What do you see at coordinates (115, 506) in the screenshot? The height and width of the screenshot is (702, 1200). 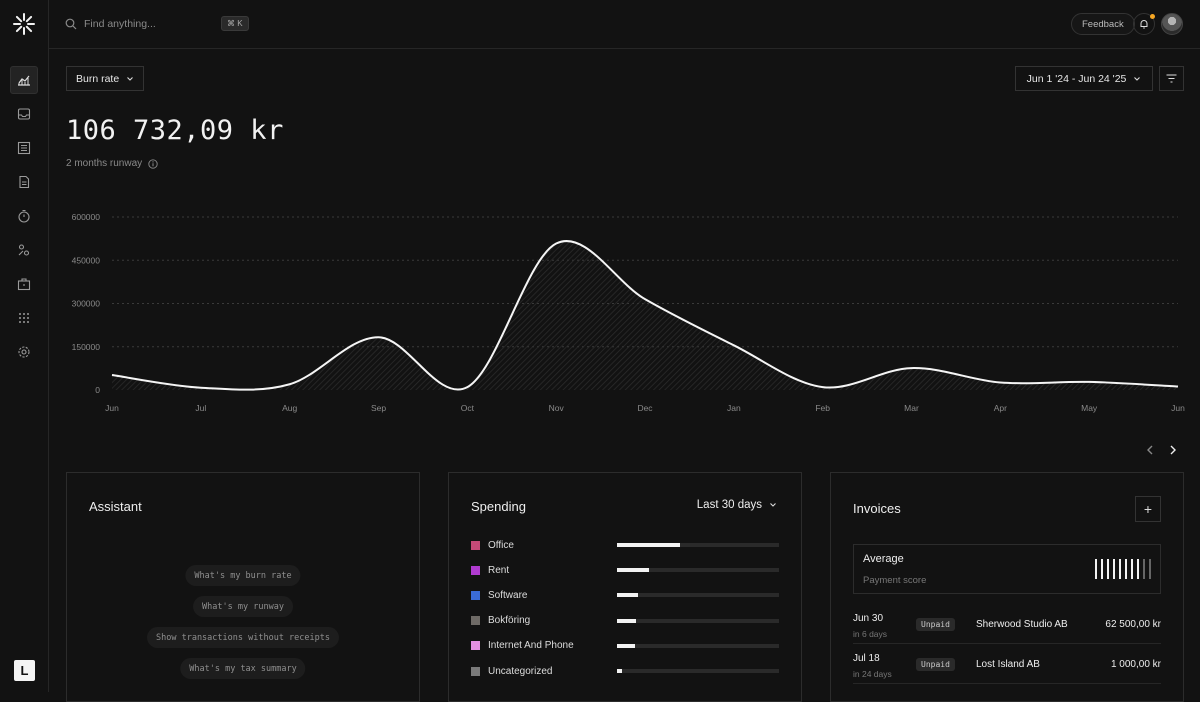 I see `assistant-title: Assistant` at bounding box center [115, 506].